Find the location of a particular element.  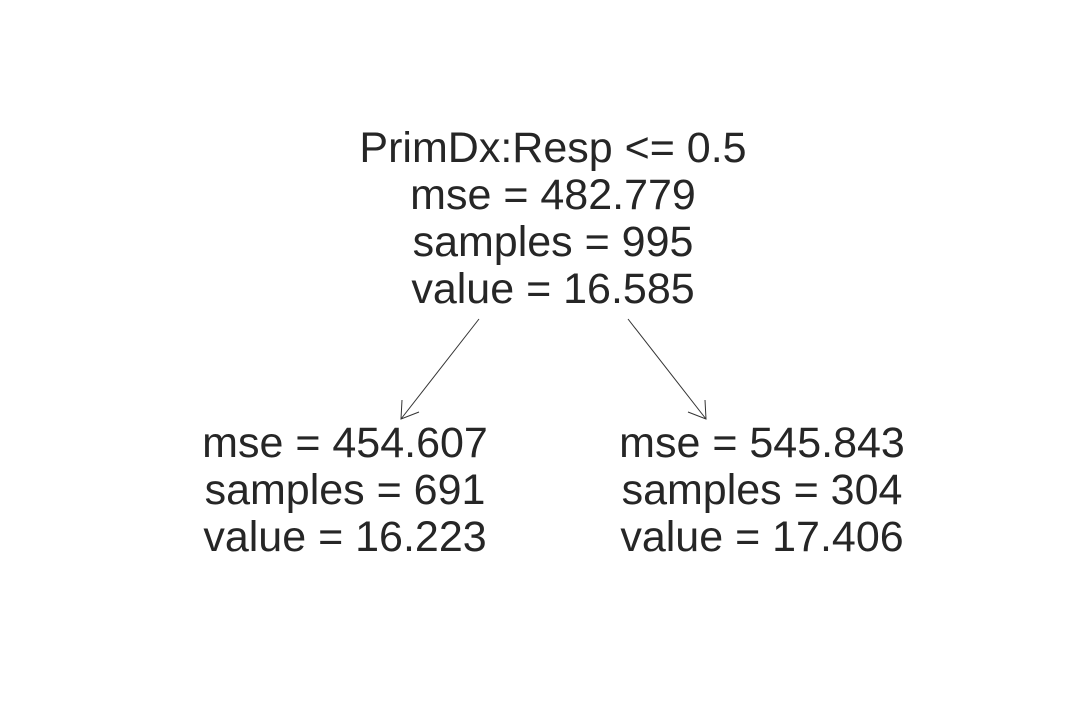

node-samples: samples = 304 is located at coordinates (762, 490).